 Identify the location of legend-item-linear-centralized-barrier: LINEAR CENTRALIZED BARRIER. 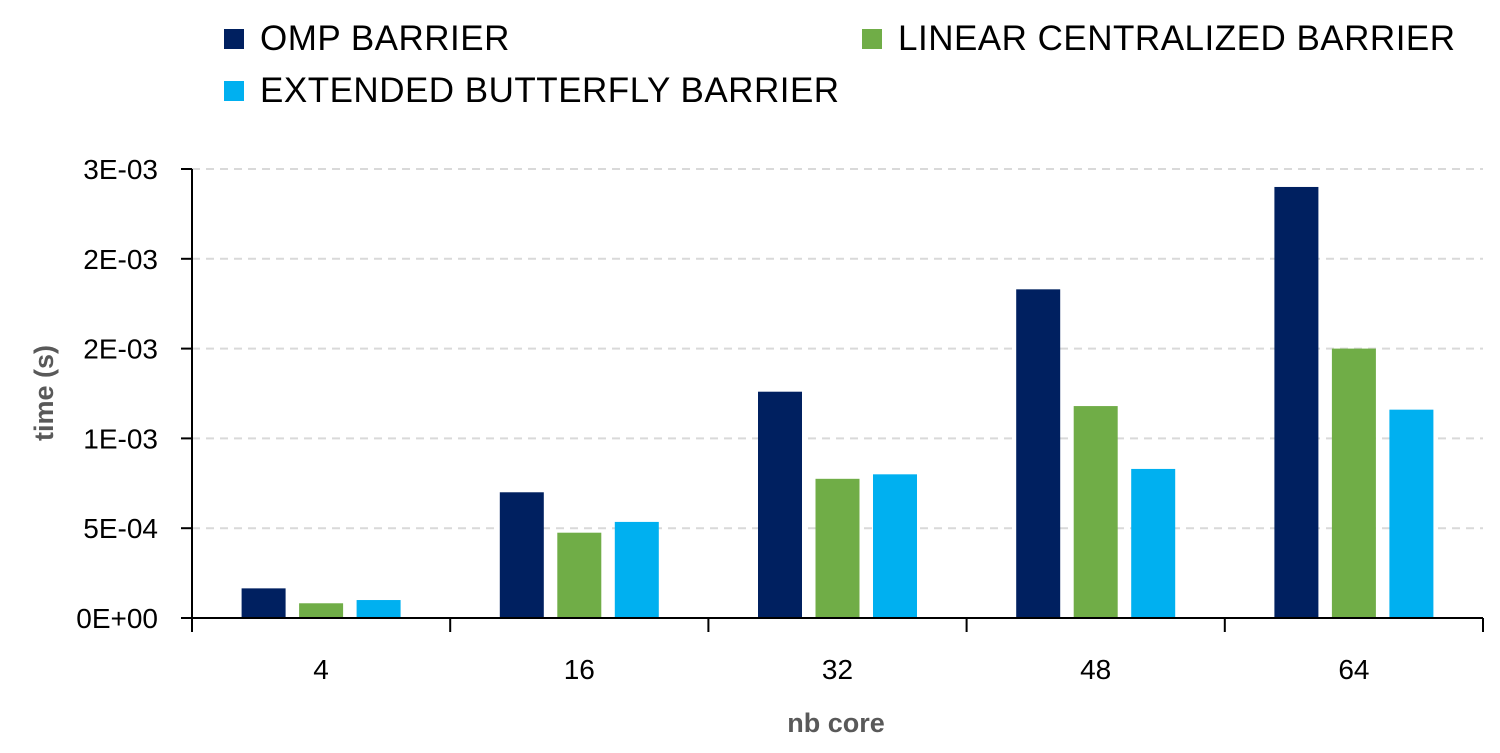
(1159, 39).